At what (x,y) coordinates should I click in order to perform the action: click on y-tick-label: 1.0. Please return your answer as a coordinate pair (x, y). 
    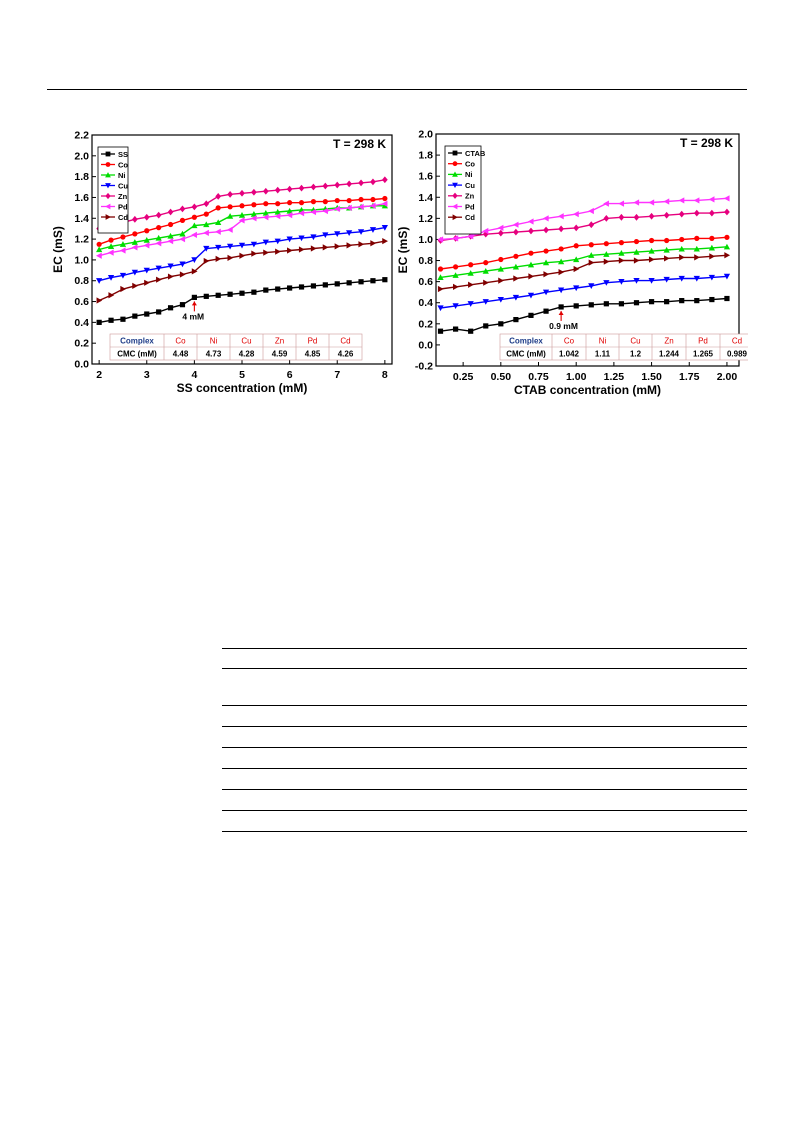
    Looking at the image, I should click on (81, 260).